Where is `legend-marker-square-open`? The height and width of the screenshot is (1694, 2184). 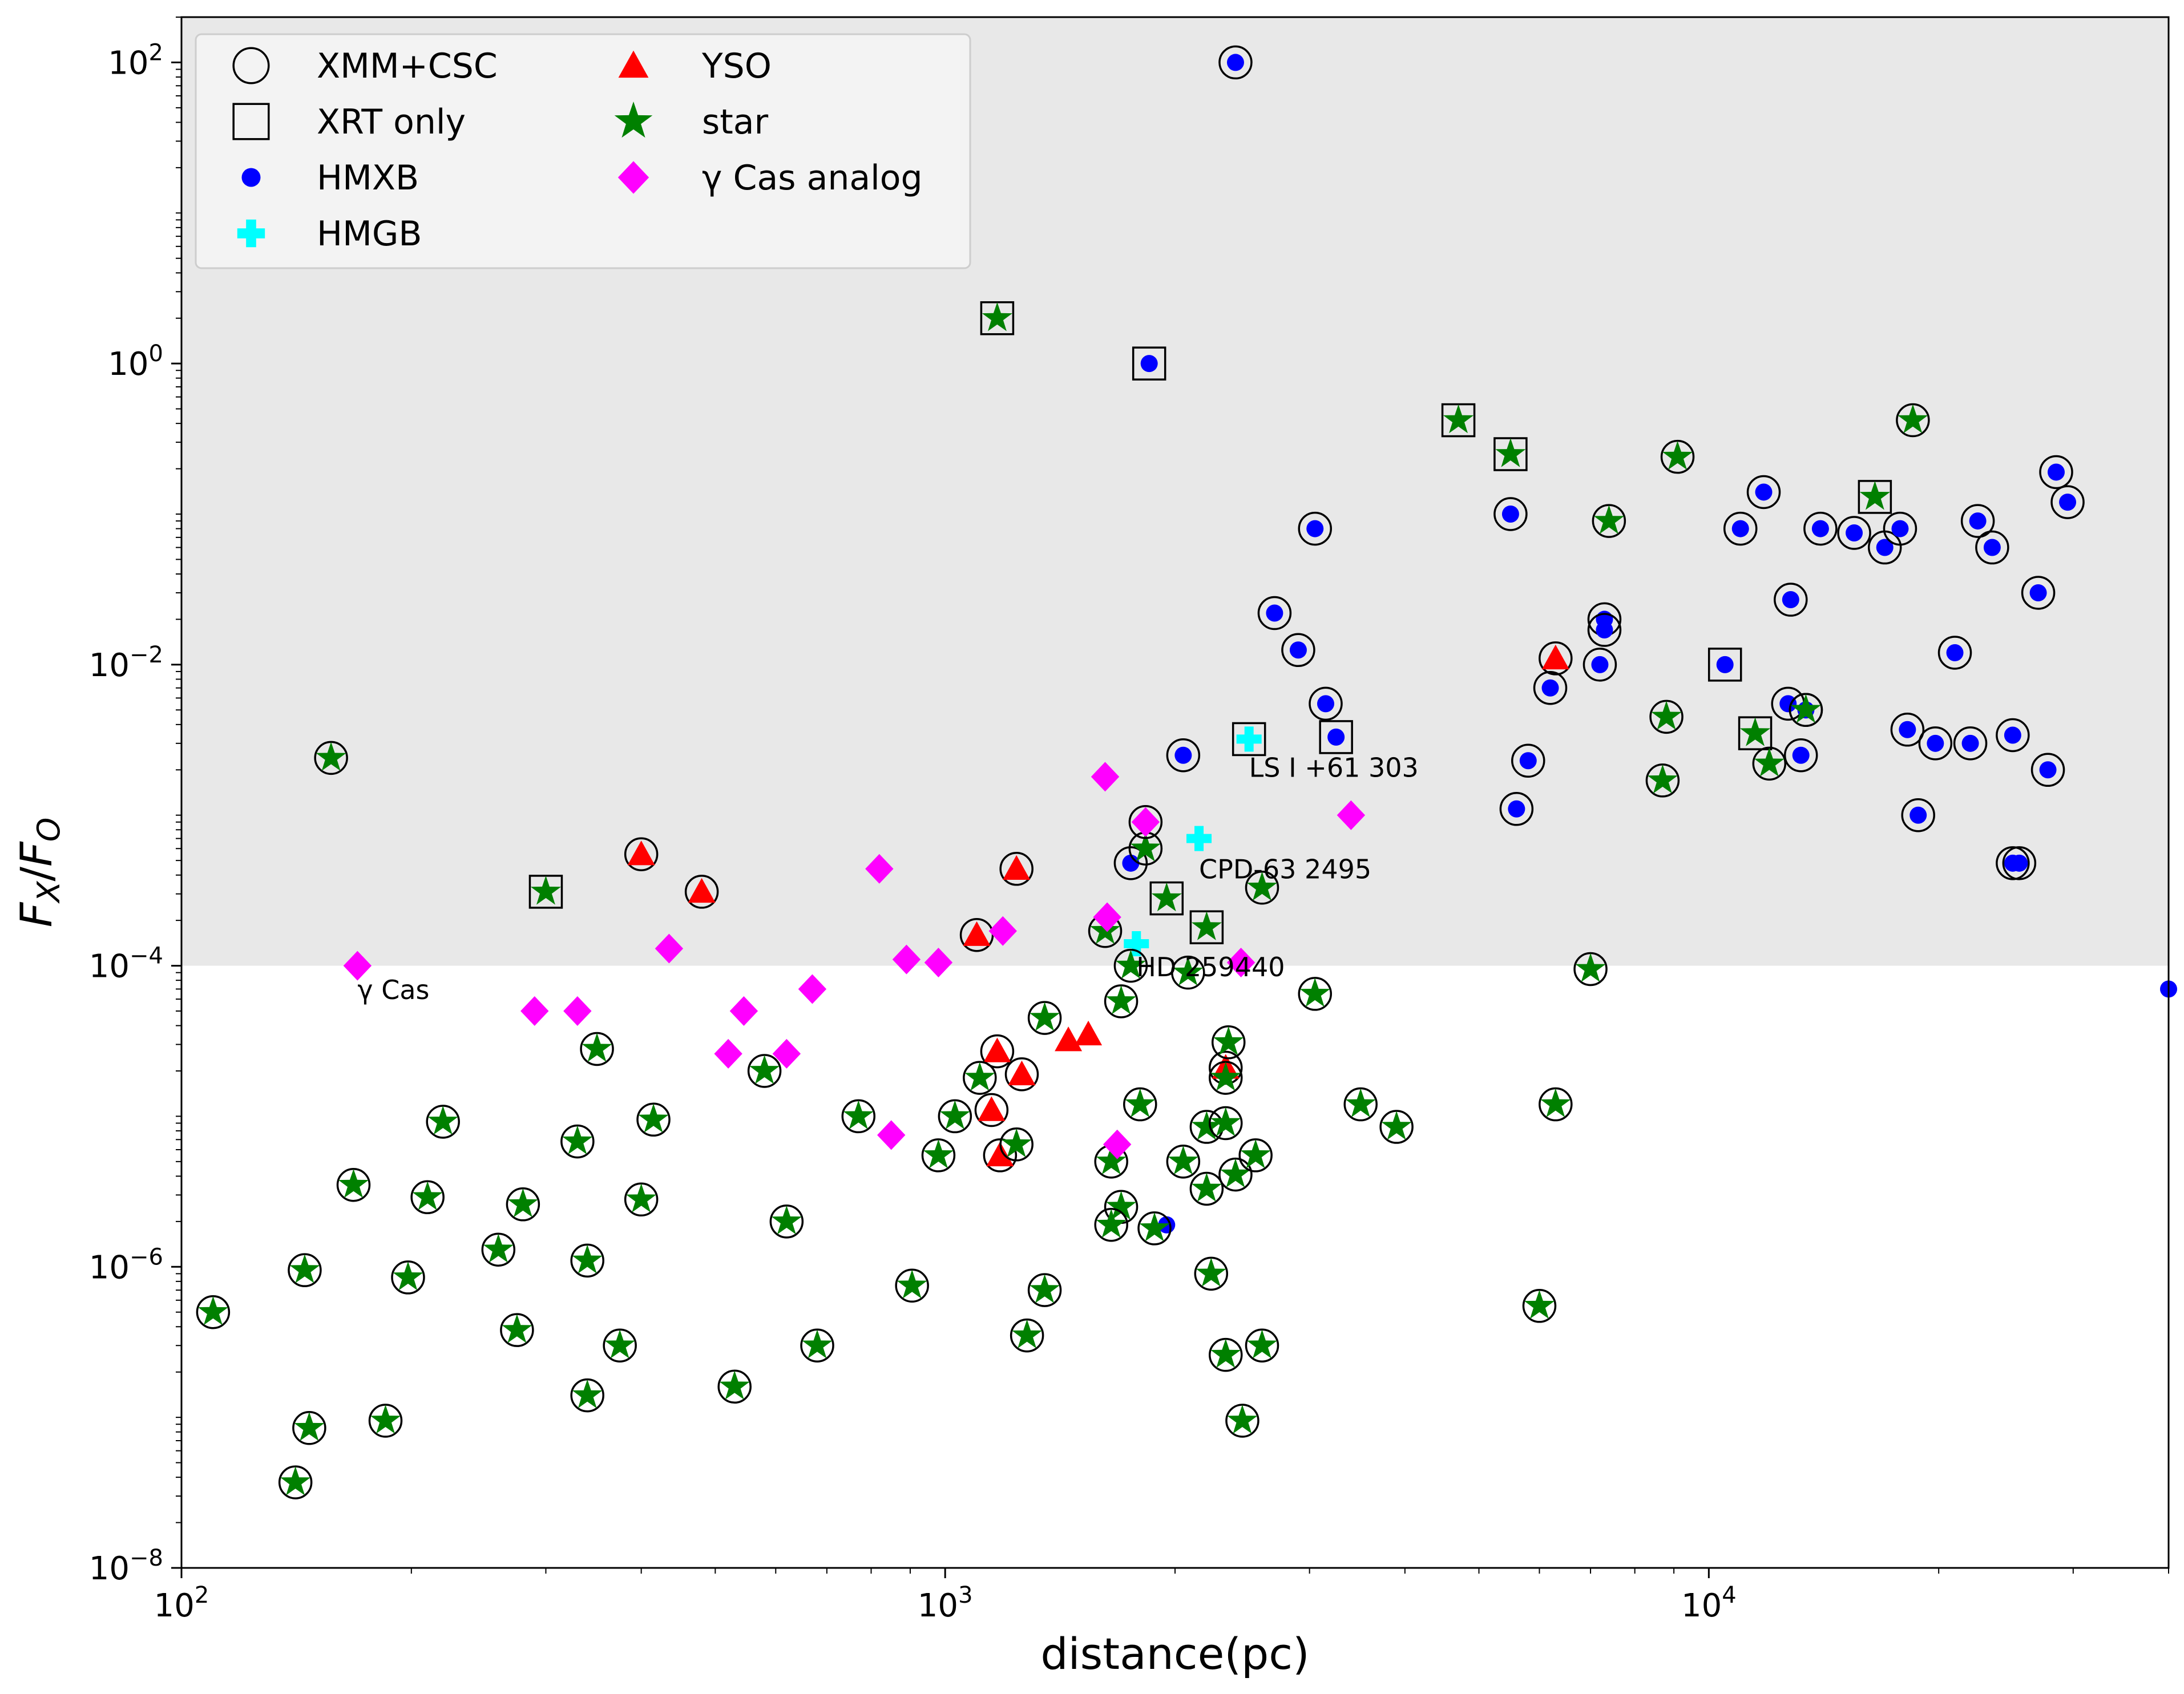
legend-marker-square-open is located at coordinates (251, 121).